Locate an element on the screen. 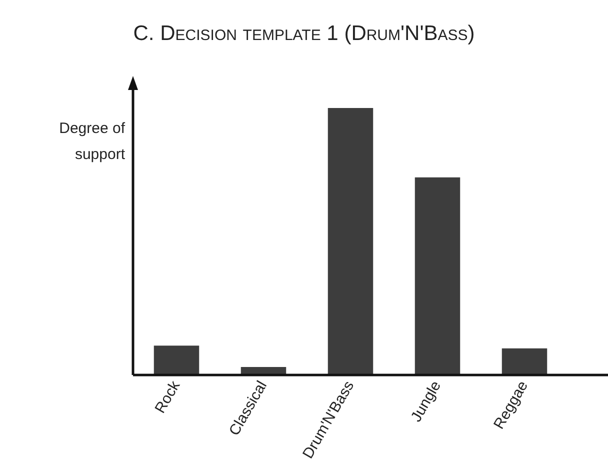  chart-title: C. Decision template 1 (Drum'N'Bass) is located at coordinates (304, 34).